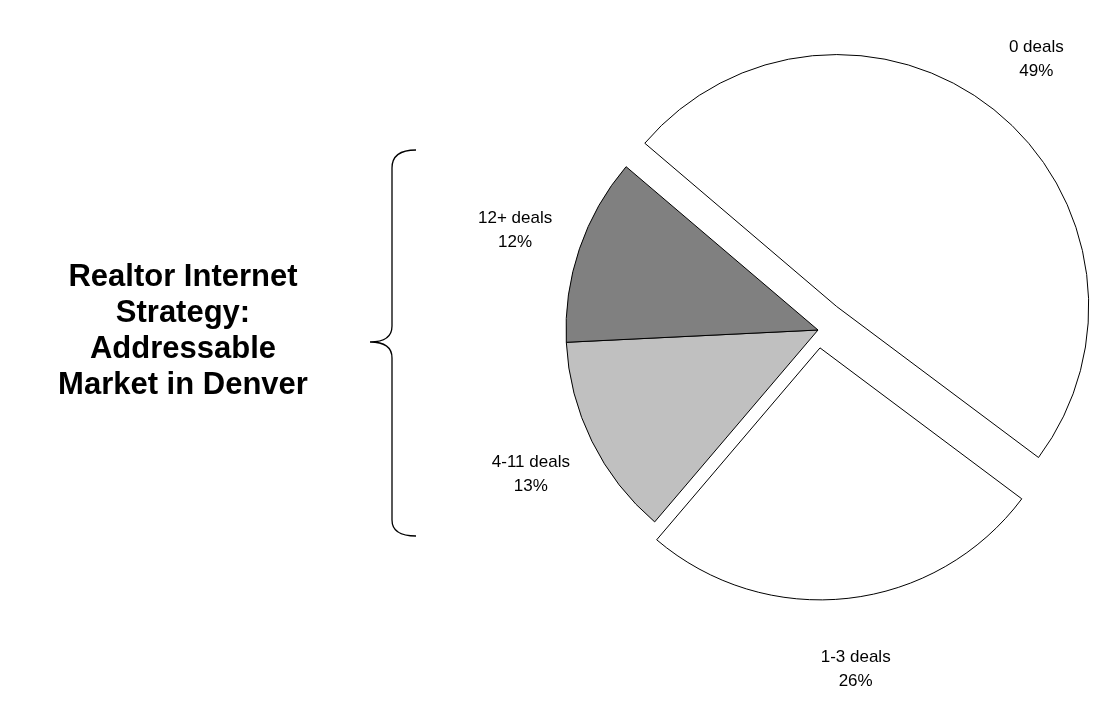  Describe the element at coordinates (530, 462) in the screenshot. I see `slice-label: 4-11 deals` at that location.